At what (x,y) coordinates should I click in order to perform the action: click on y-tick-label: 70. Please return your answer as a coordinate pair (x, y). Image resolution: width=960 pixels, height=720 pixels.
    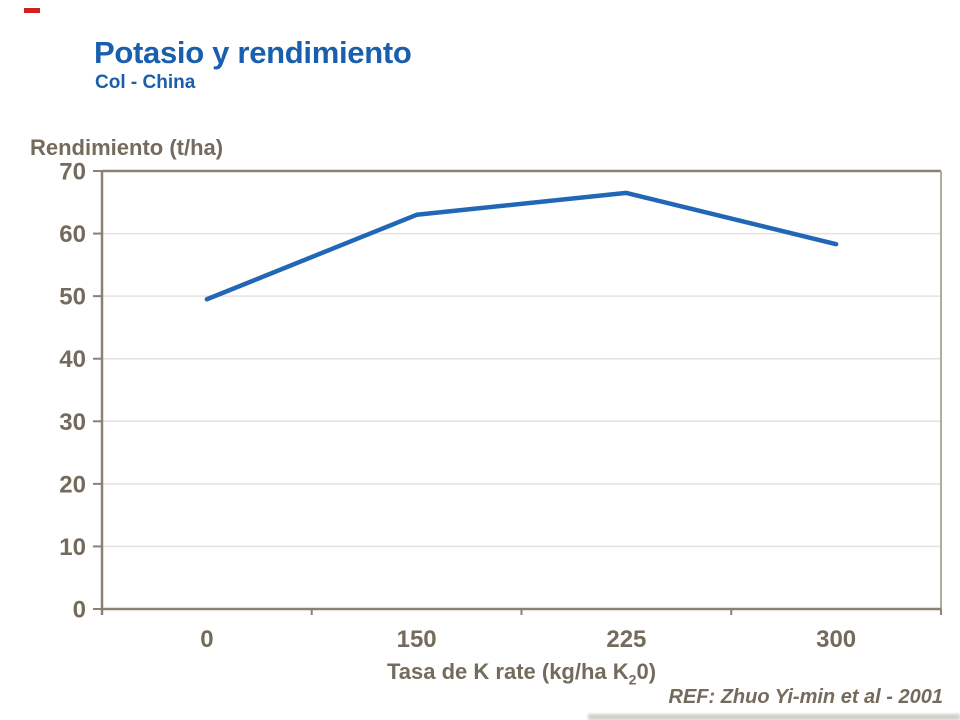
    Looking at the image, I should click on (72, 172).